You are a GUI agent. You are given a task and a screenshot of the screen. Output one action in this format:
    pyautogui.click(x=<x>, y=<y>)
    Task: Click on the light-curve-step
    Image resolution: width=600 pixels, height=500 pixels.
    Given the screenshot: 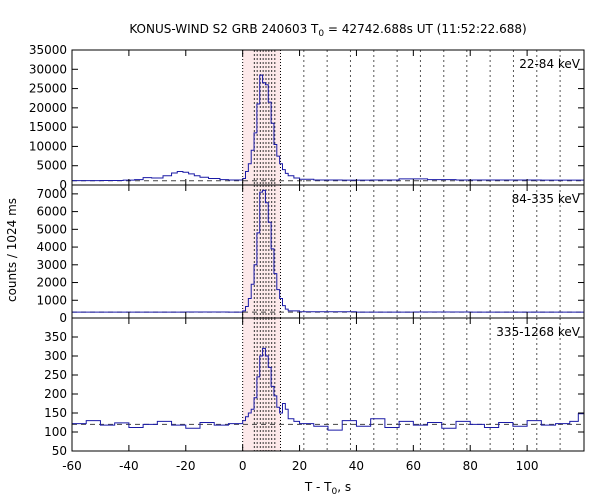 What is the action you would take?
    pyautogui.click(x=328, y=389)
    